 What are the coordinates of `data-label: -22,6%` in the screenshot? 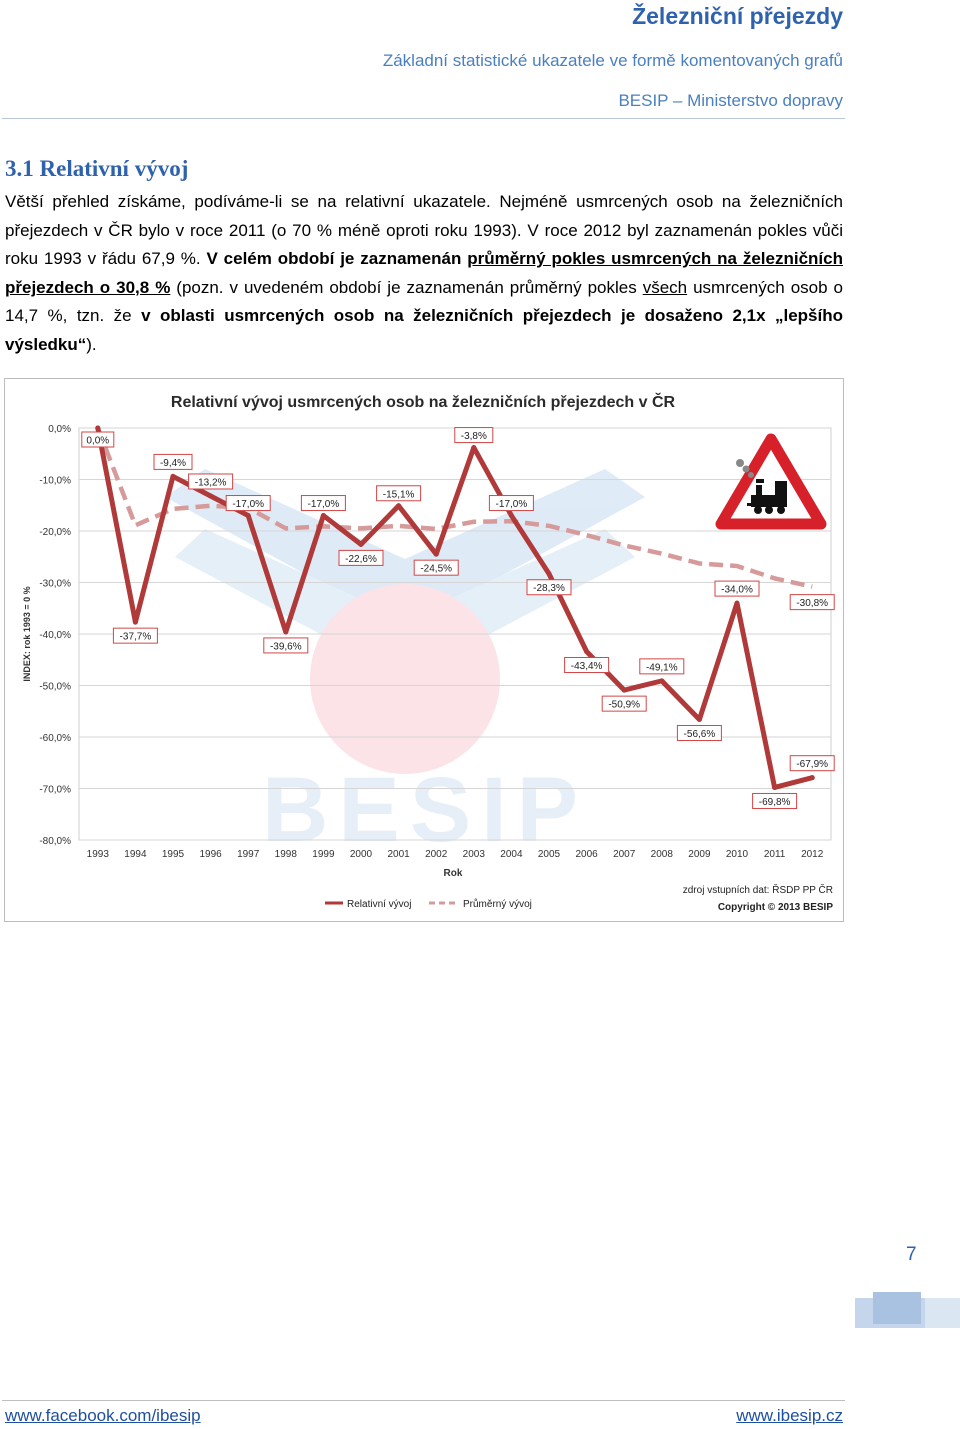 It's located at (361, 557).